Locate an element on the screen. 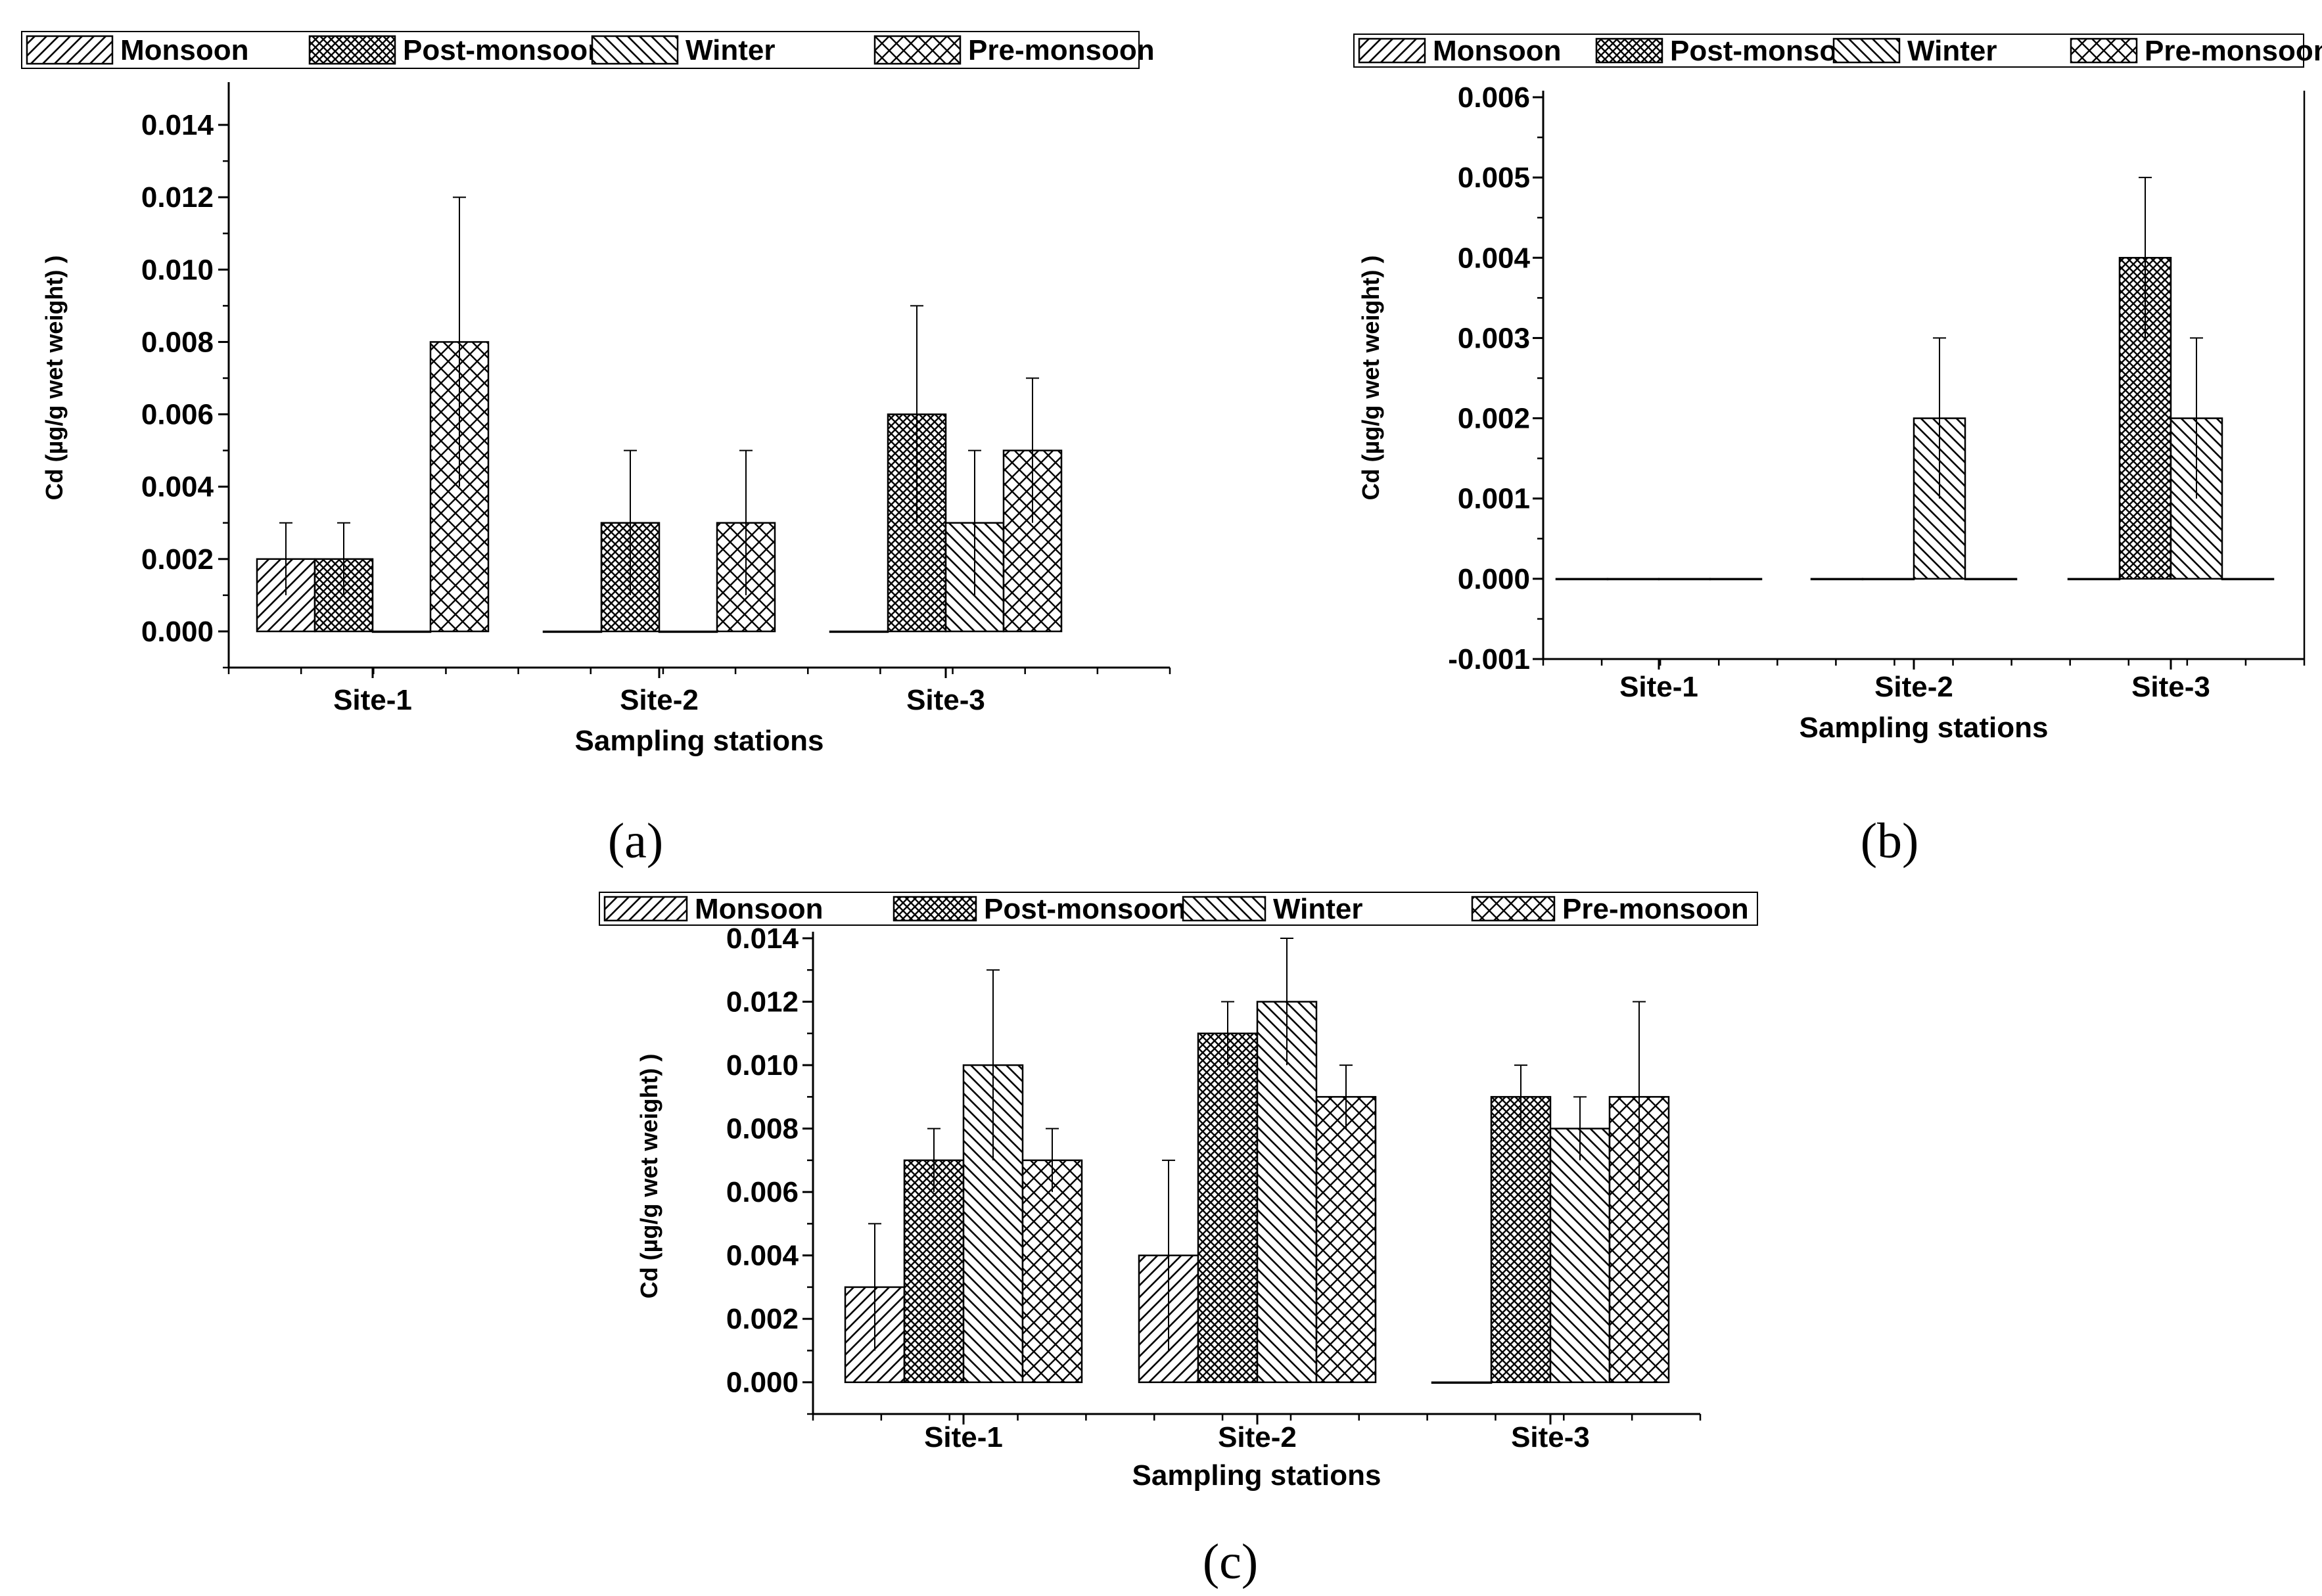 The height and width of the screenshot is (1596, 2322). panel-label-b: (b) is located at coordinates (1890, 841).